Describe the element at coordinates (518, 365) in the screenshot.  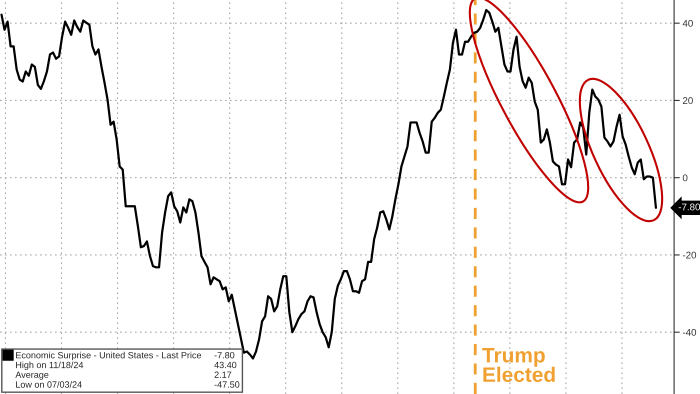
I see `annotation: Trump Elected` at that location.